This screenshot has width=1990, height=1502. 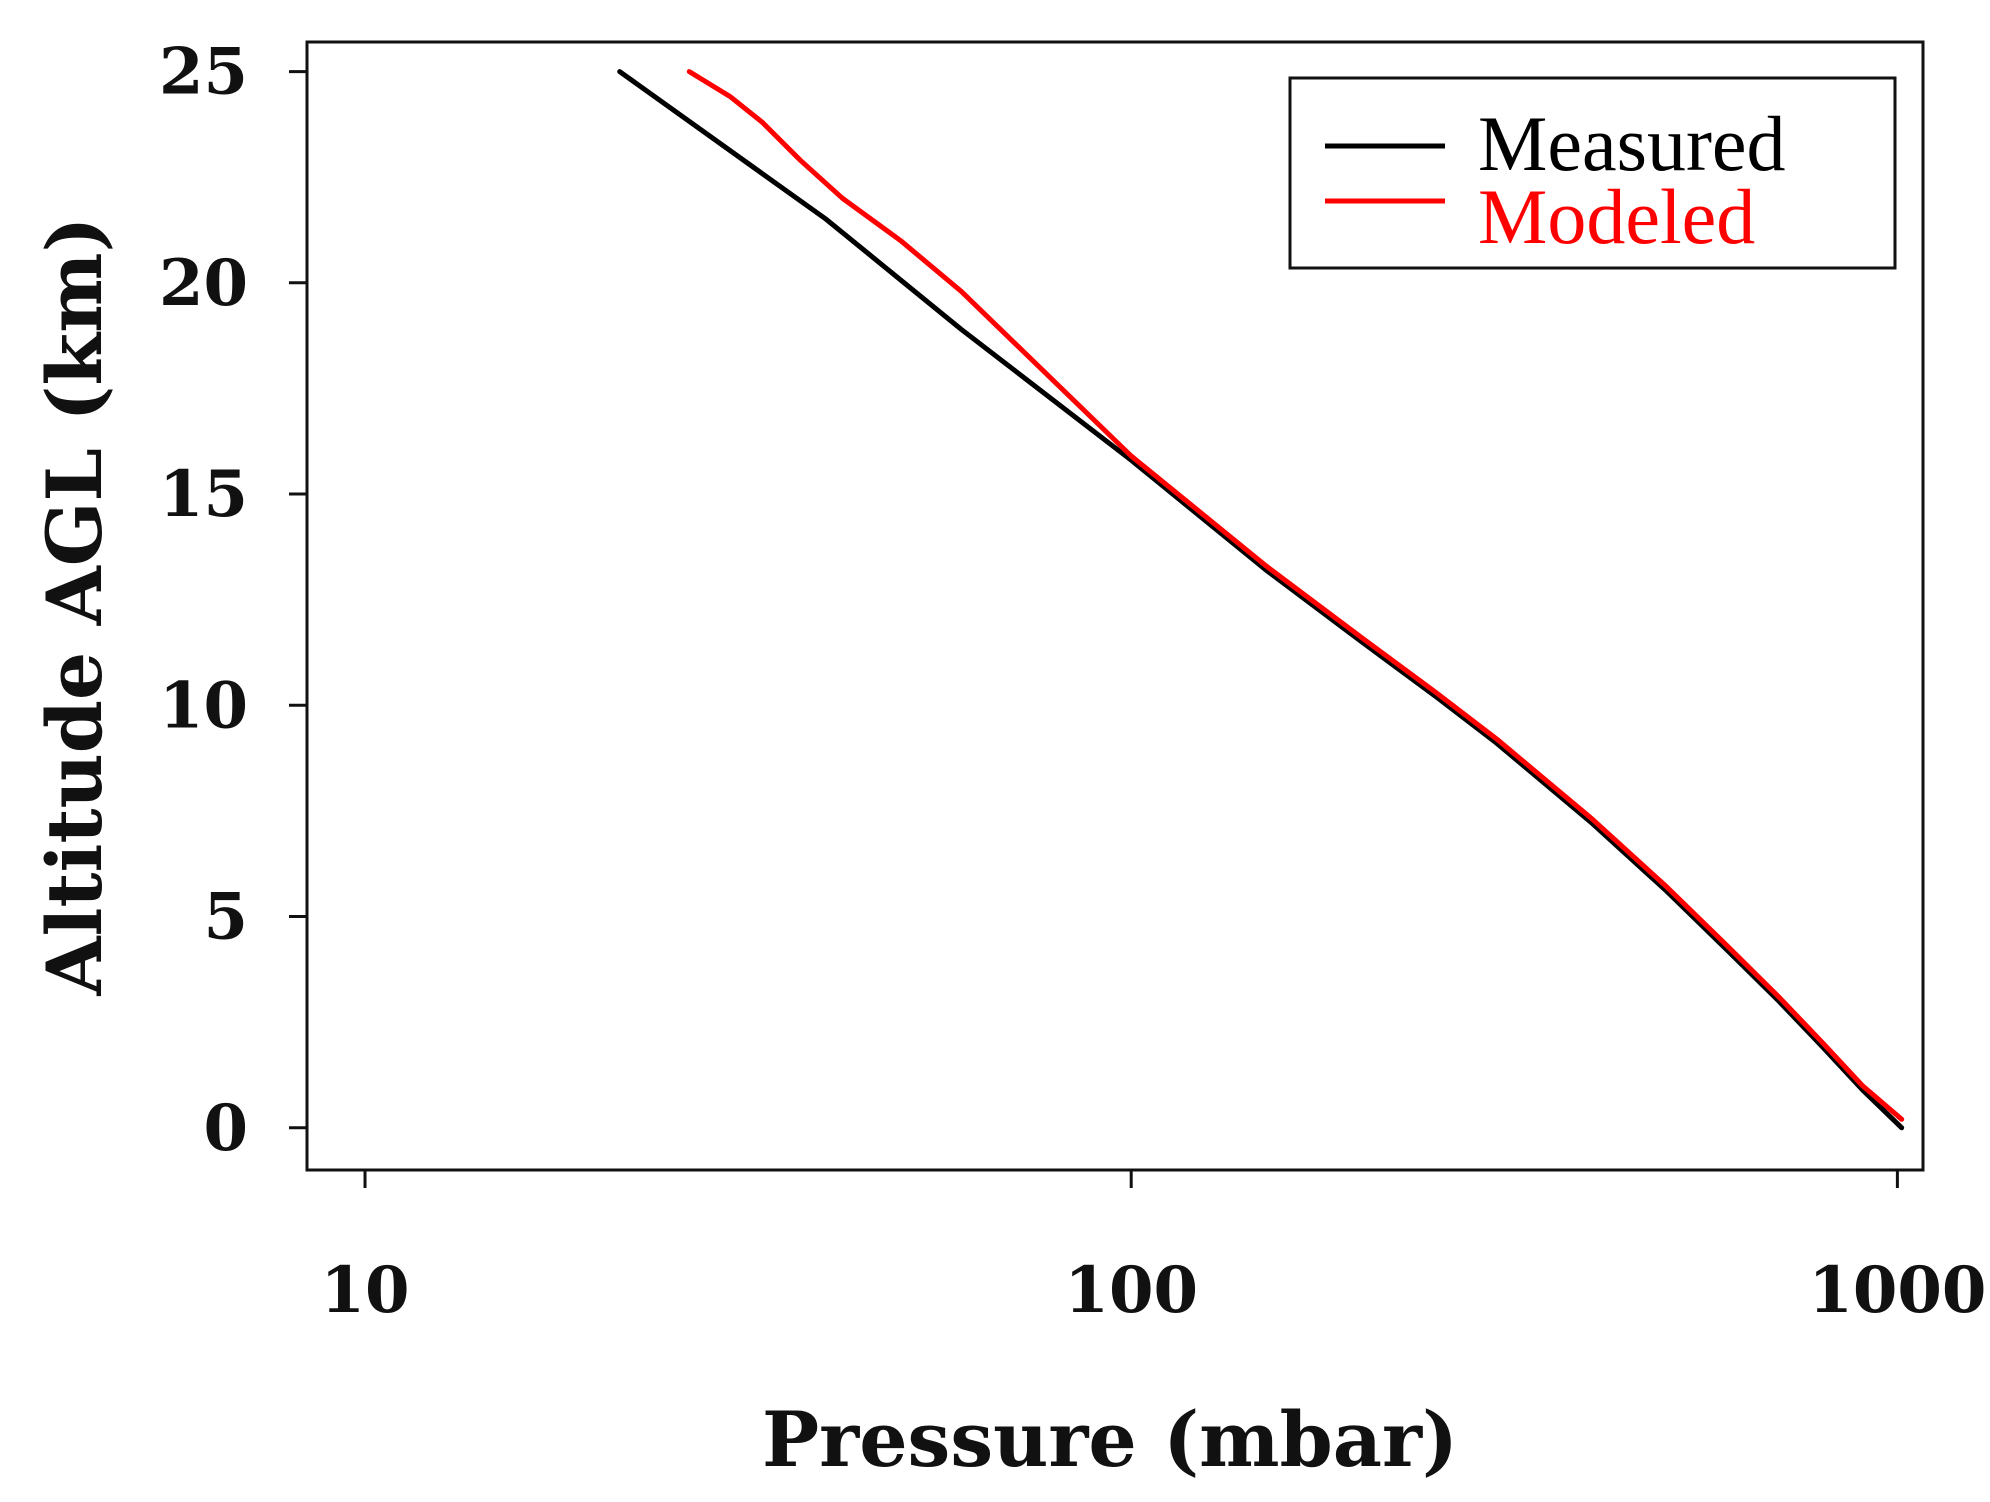 What do you see at coordinates (225, 1128) in the screenshot?
I see `y-tick-label: 0` at bounding box center [225, 1128].